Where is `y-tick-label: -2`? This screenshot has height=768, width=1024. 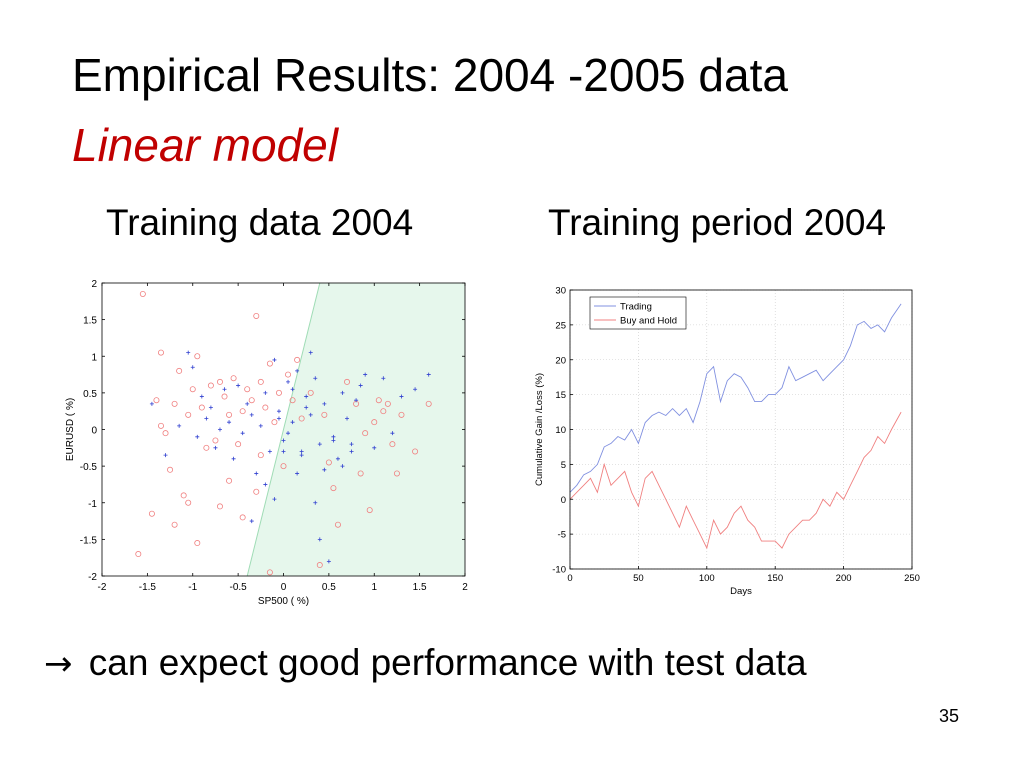
y-tick-label: -2 is located at coordinates (92, 577).